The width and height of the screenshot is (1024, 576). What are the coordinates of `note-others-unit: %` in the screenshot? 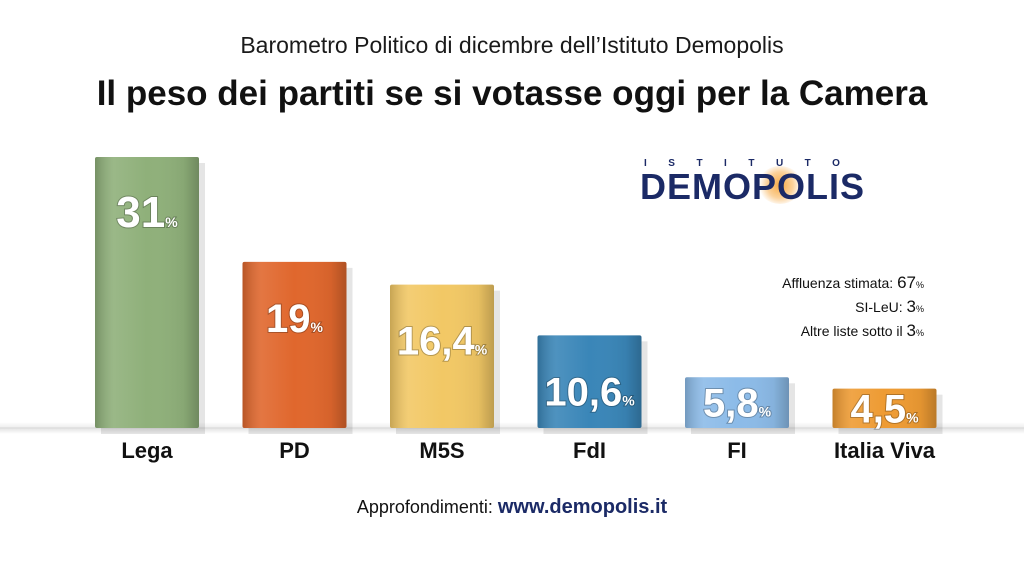 It's located at (919, 333).